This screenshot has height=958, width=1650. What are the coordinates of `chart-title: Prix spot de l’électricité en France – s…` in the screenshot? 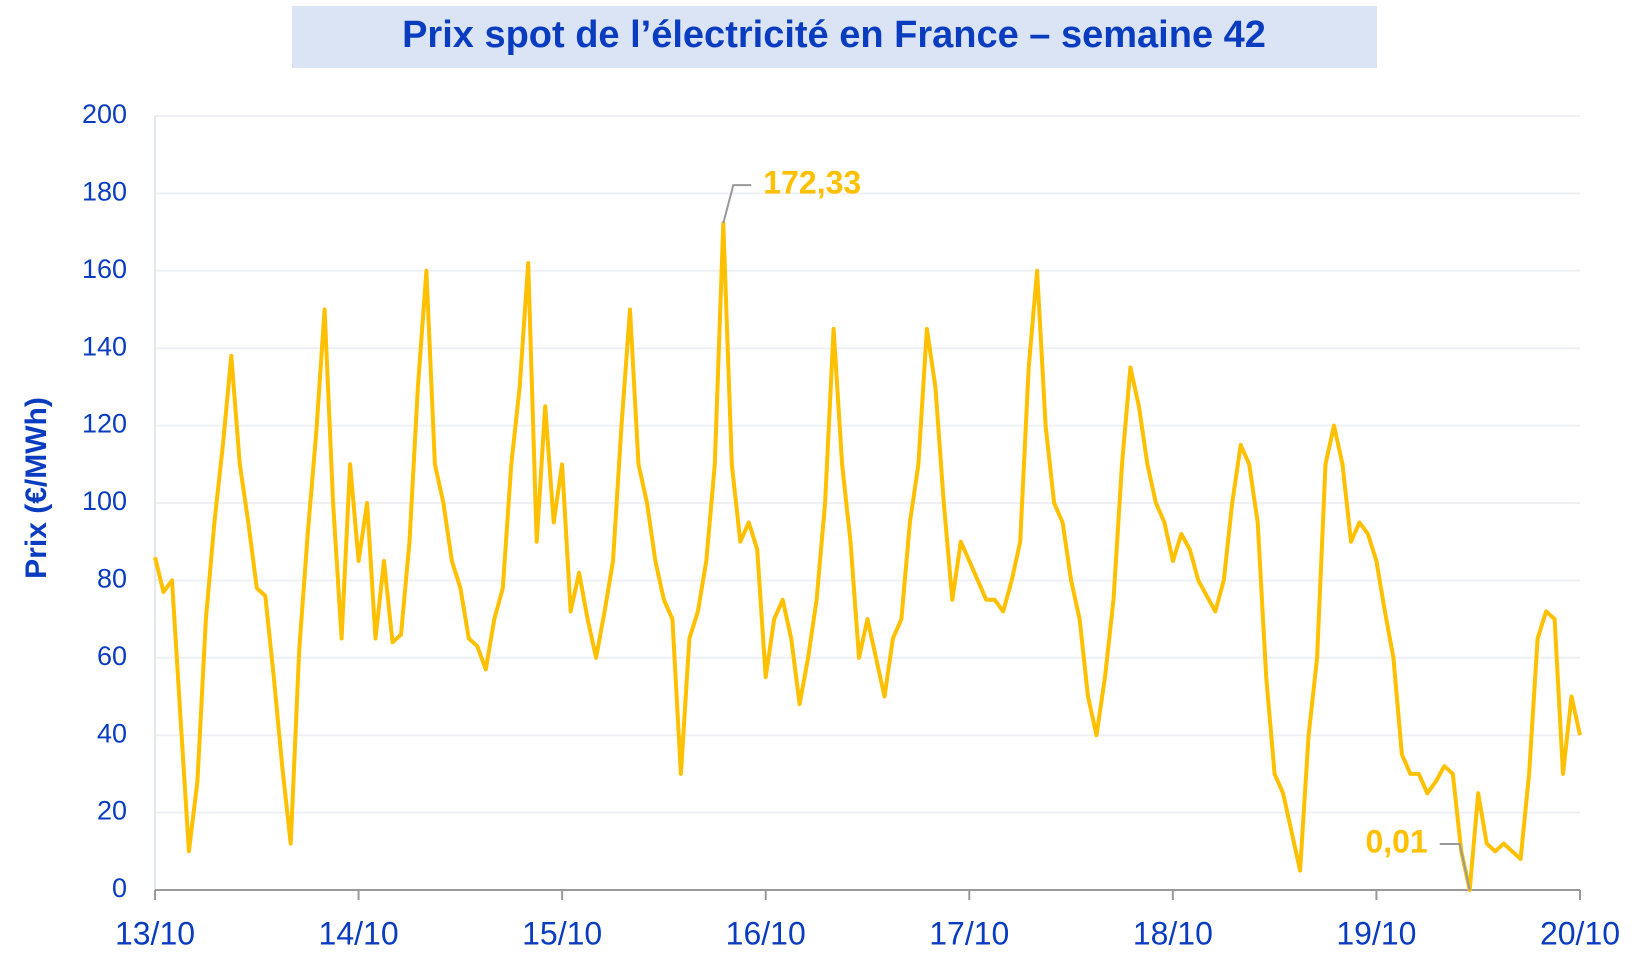 It's located at (834, 35).